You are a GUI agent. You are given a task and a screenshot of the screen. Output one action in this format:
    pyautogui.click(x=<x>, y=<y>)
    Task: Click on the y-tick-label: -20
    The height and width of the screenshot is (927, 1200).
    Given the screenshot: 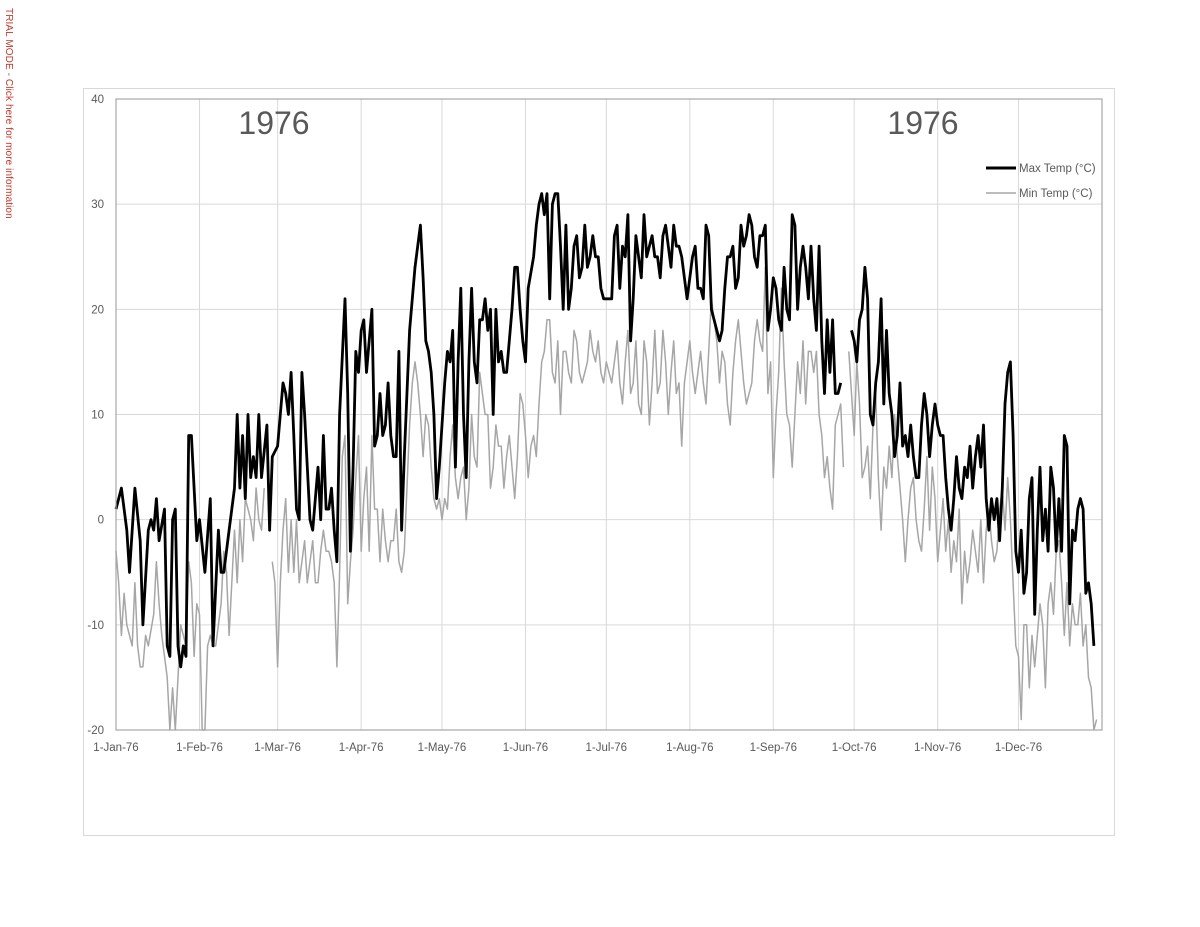 What is the action you would take?
    pyautogui.click(x=95, y=731)
    